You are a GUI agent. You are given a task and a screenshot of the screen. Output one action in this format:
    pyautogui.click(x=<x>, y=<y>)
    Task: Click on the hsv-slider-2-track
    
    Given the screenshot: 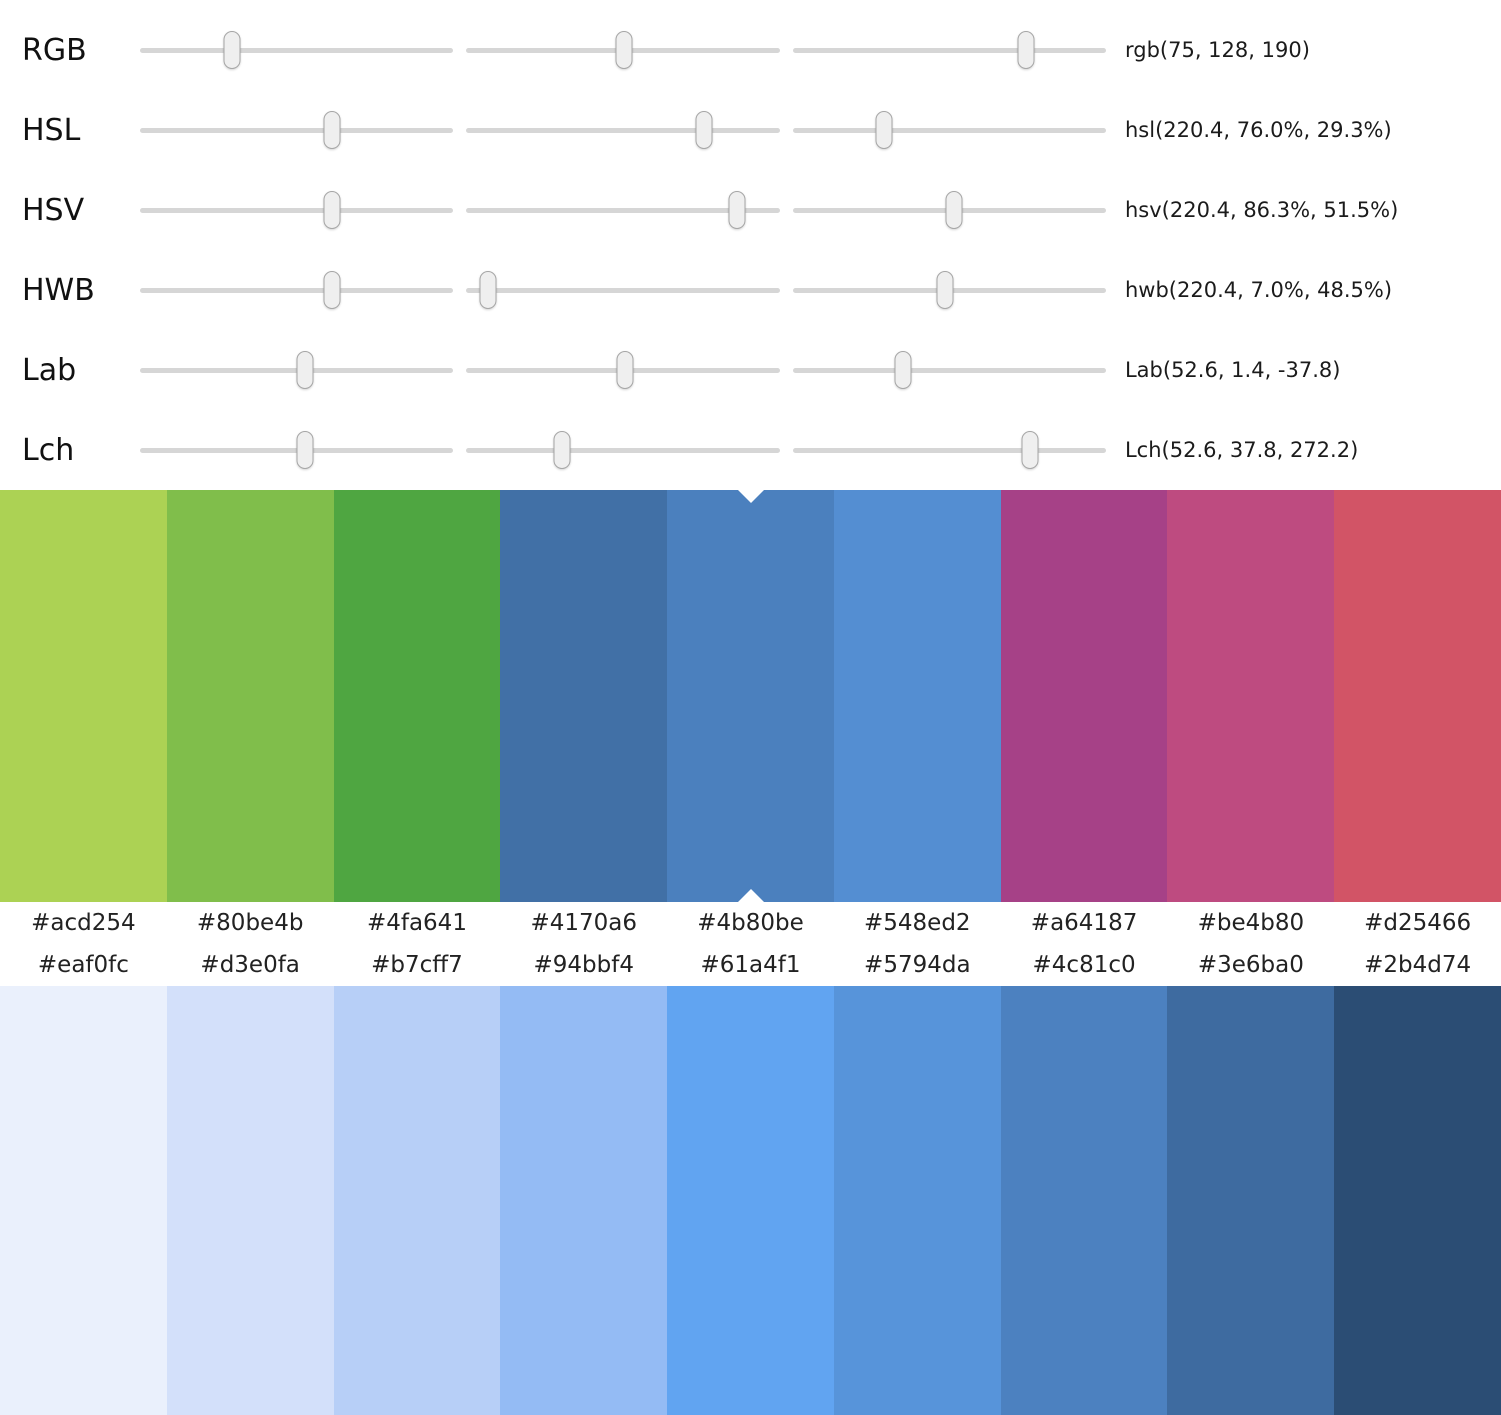 What is the action you would take?
    pyautogui.click(x=623, y=210)
    